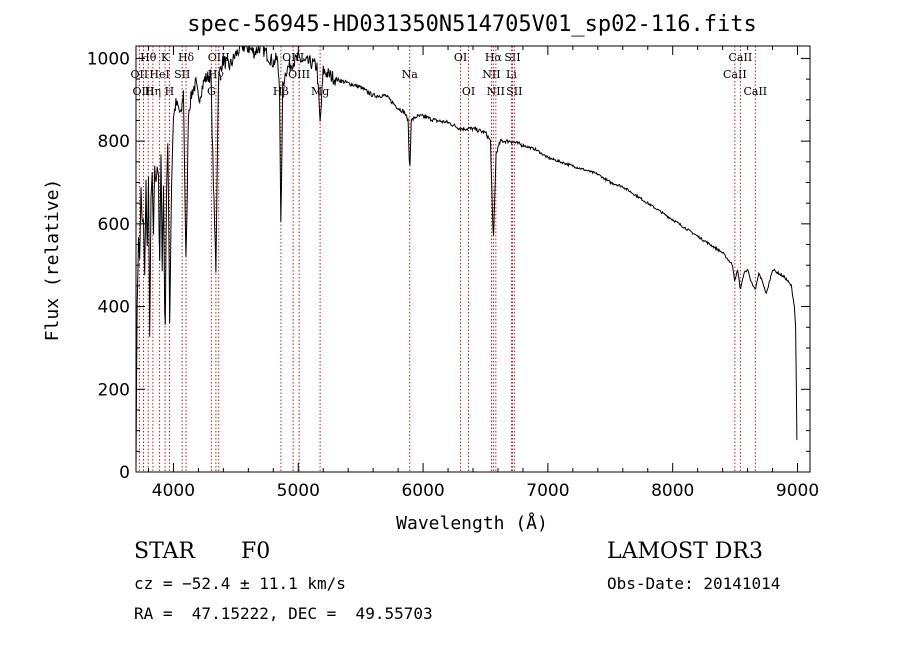 The width and height of the screenshot is (900, 649). I want to click on x-tick-label: 6000, so click(422, 491).